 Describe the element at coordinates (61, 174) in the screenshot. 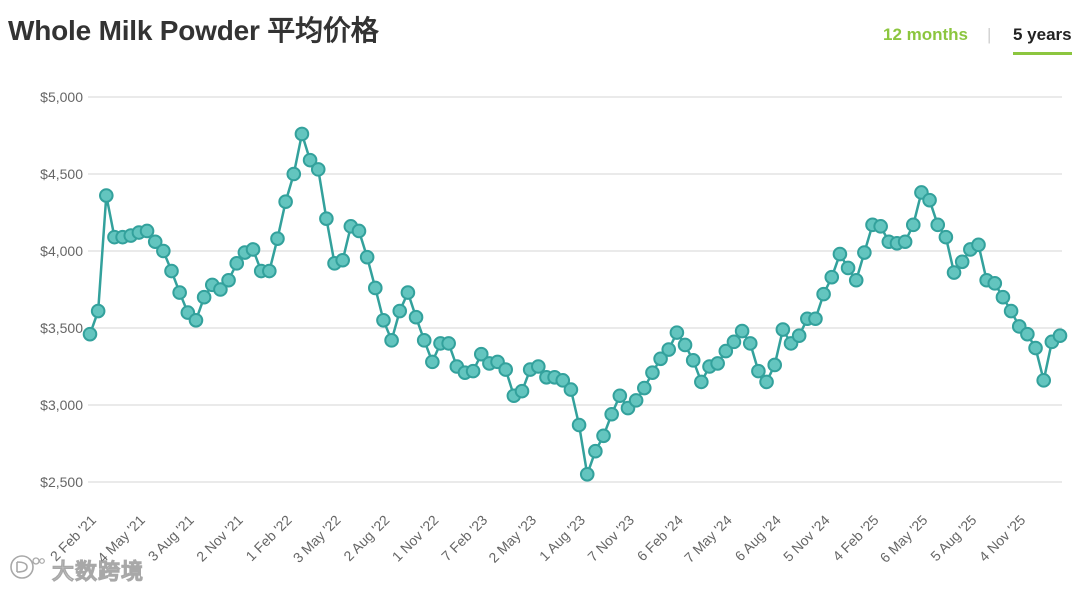

I see `y-tick-label: $4,500` at that location.